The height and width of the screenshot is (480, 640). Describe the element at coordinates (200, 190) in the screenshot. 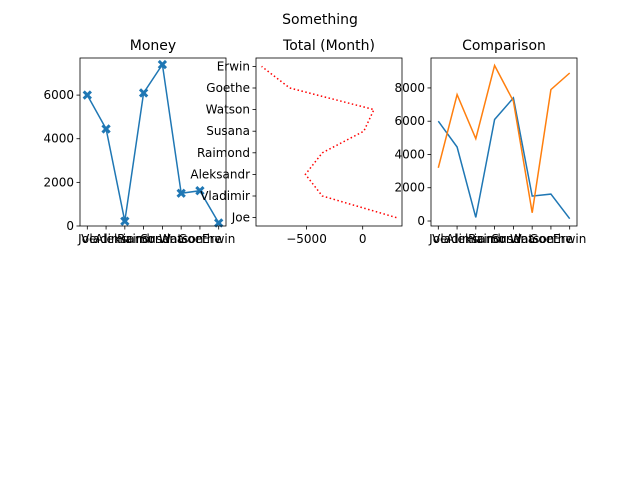

I see `money-point-goethe` at that location.